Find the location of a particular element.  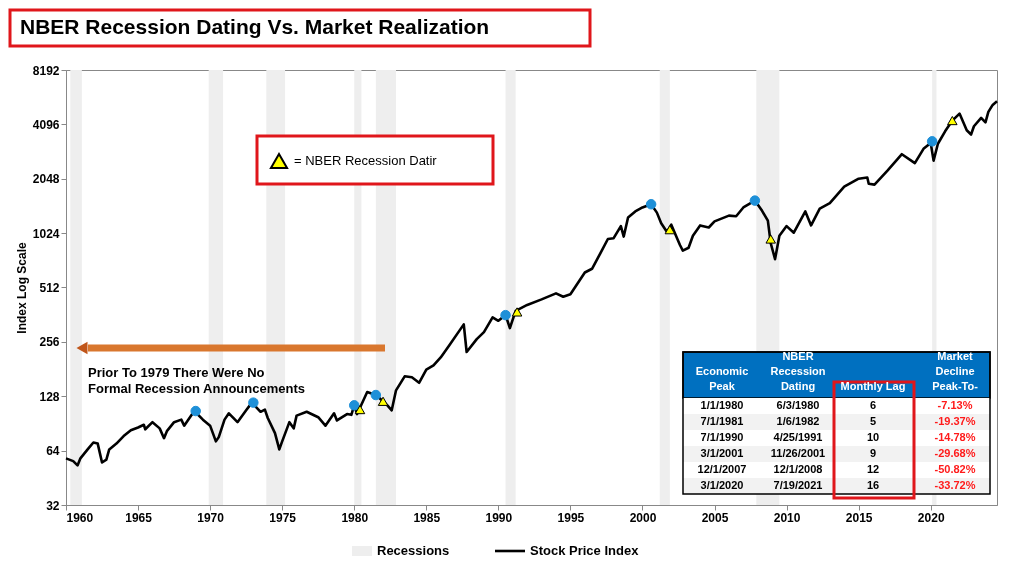

annotation: 1/6/1982 is located at coordinates (798, 421).